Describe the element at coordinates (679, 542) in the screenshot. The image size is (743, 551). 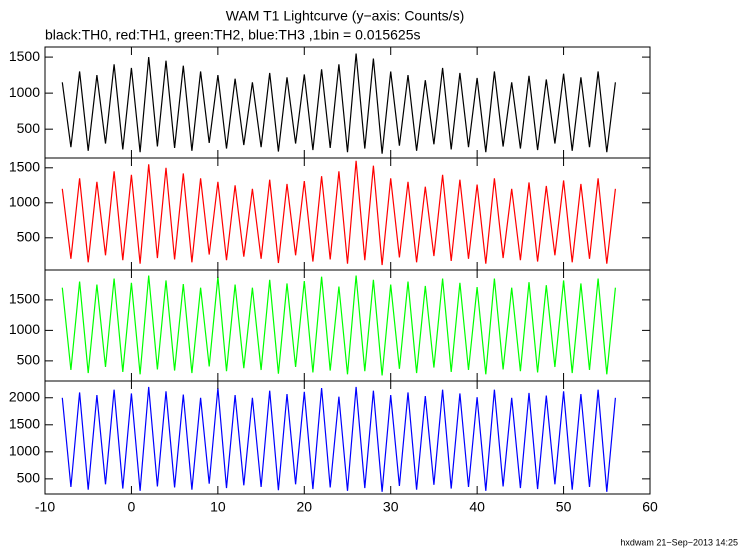
I see `footer: hxdwam 21−Sep−2013 14:25` at that location.